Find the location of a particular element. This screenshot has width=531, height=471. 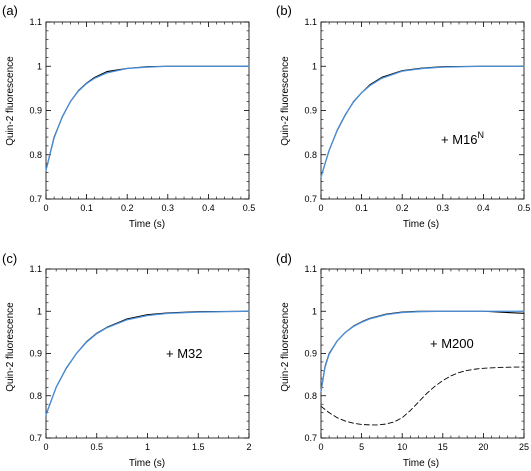

panel-d-ylabel: Quin-2 fluorescence is located at coordinates (285, 347).